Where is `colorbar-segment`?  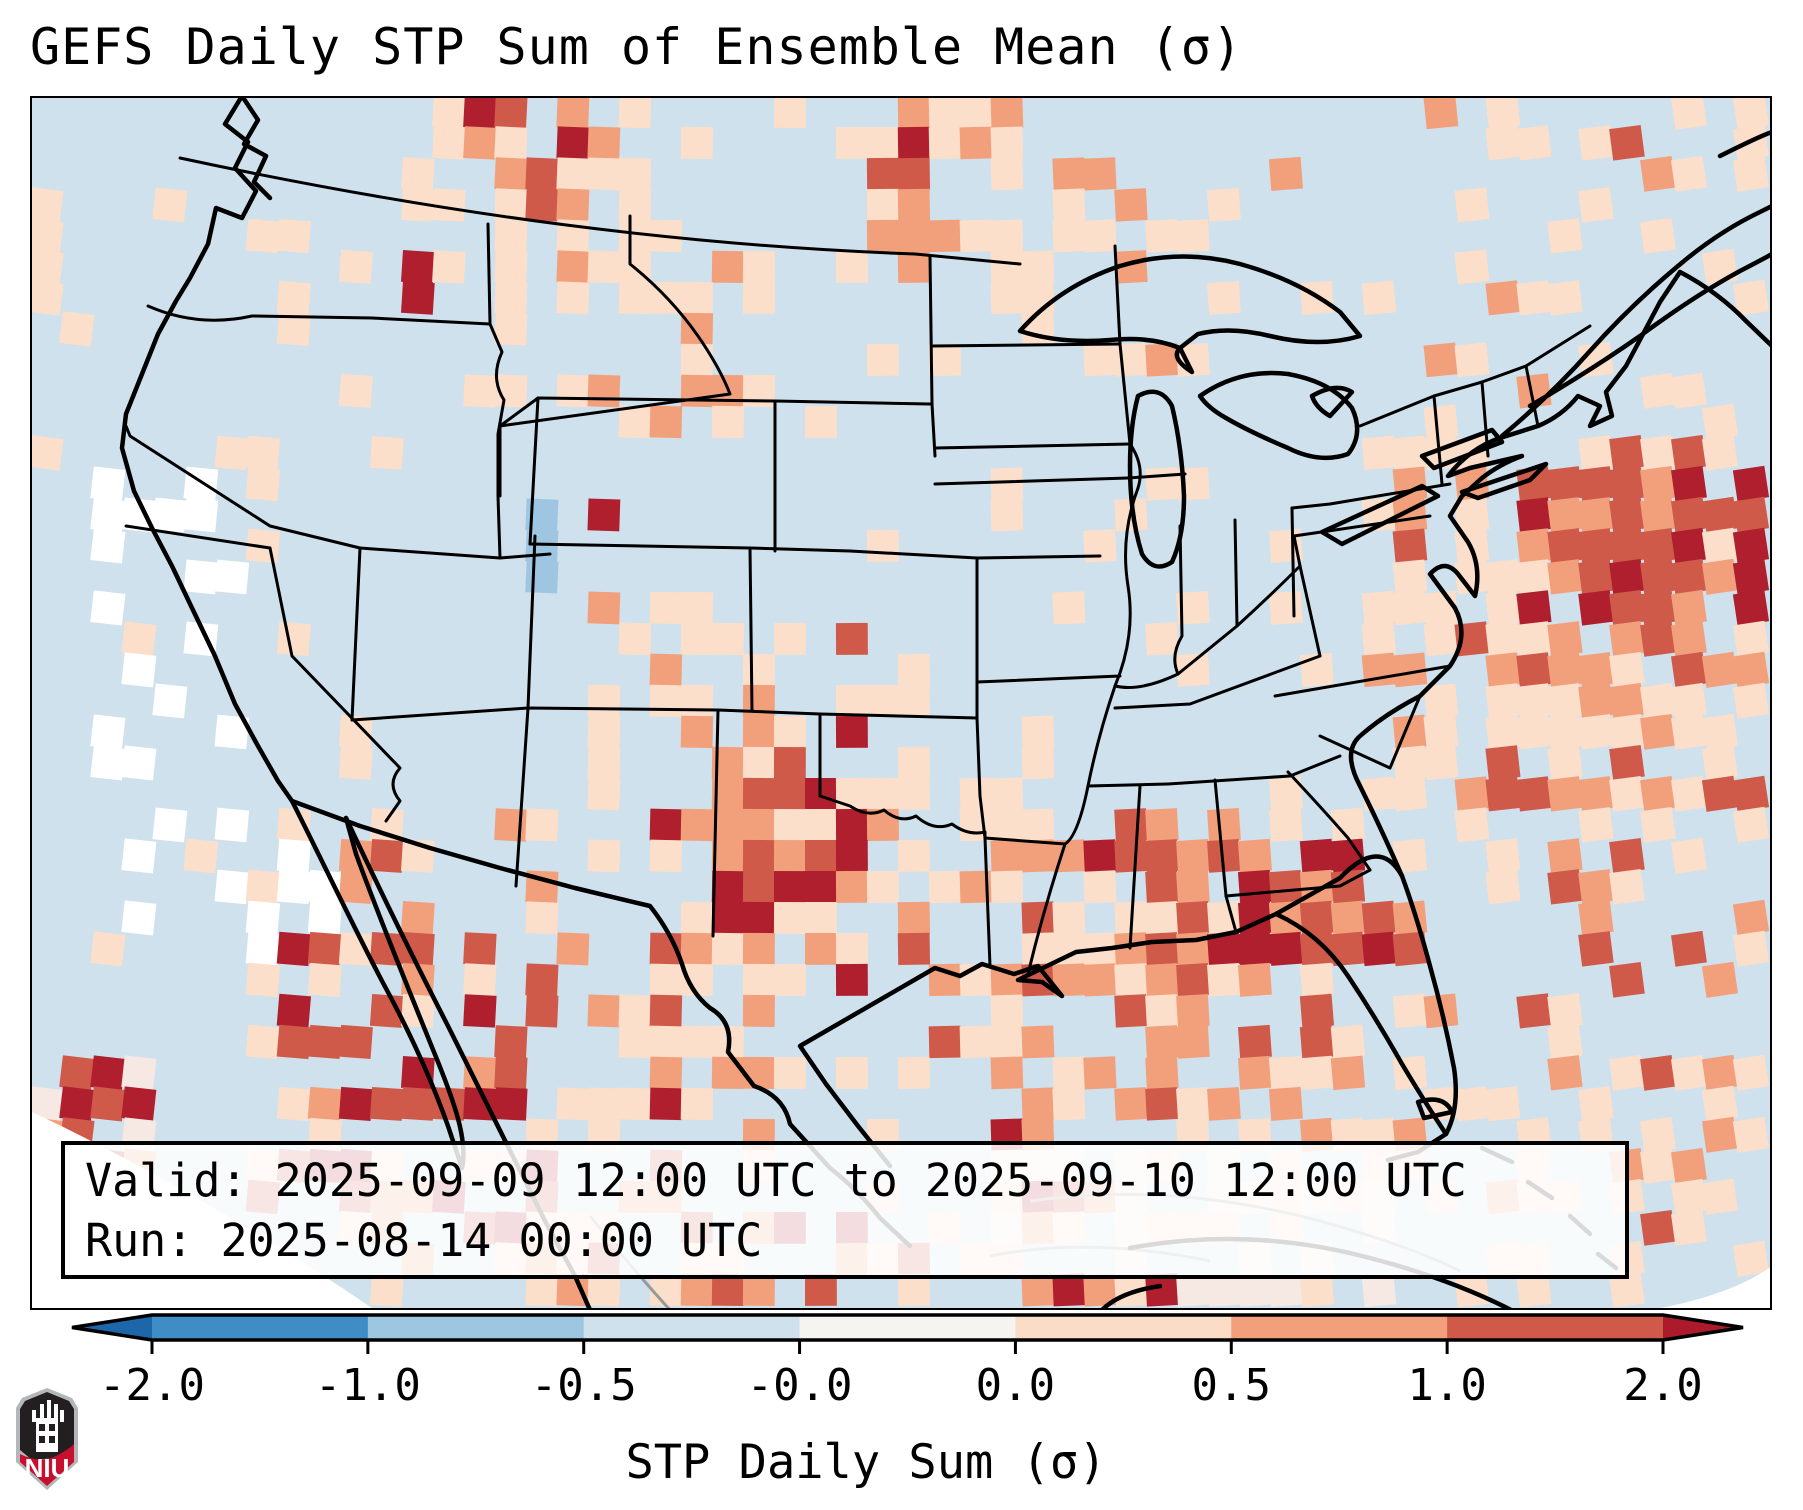
colorbar-segment is located at coordinates (1555, 1327).